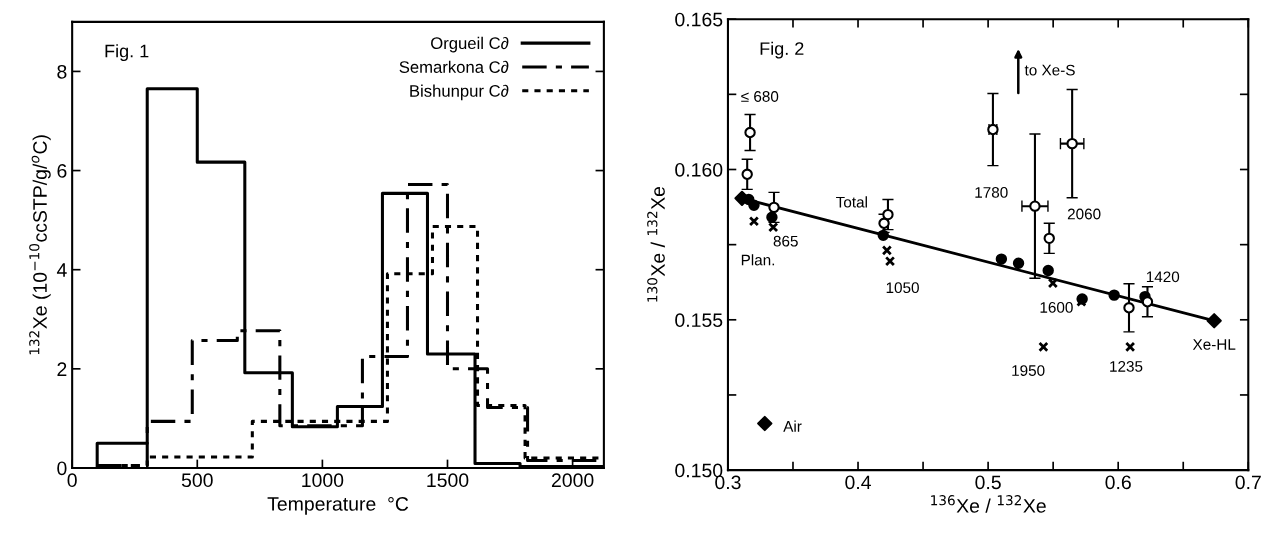 The image size is (1266, 533). Describe the element at coordinates (1248, 482) in the screenshot. I see `x-tick-label: 0.7` at that location.